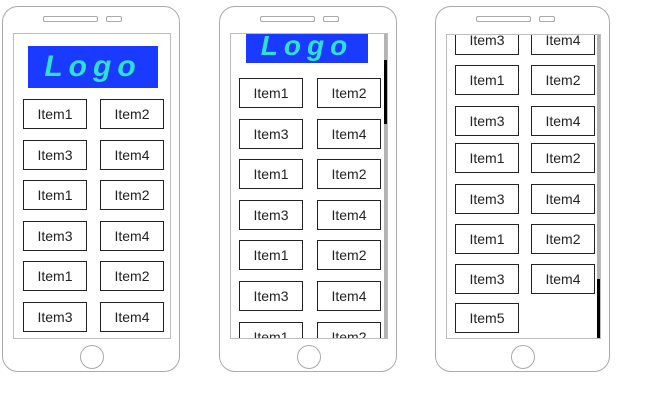 The image size is (650, 400). I want to click on phone-2-speaker, so click(287, 19).